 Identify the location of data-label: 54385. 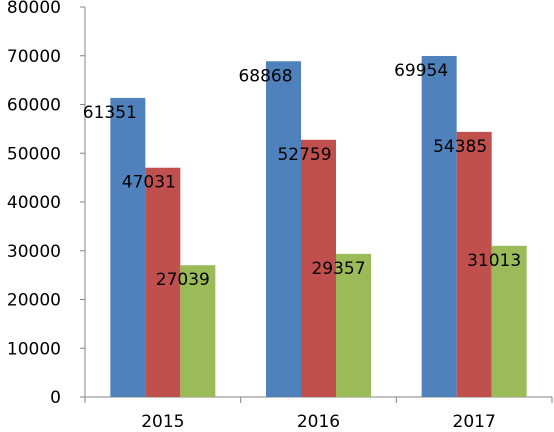
(460, 147).